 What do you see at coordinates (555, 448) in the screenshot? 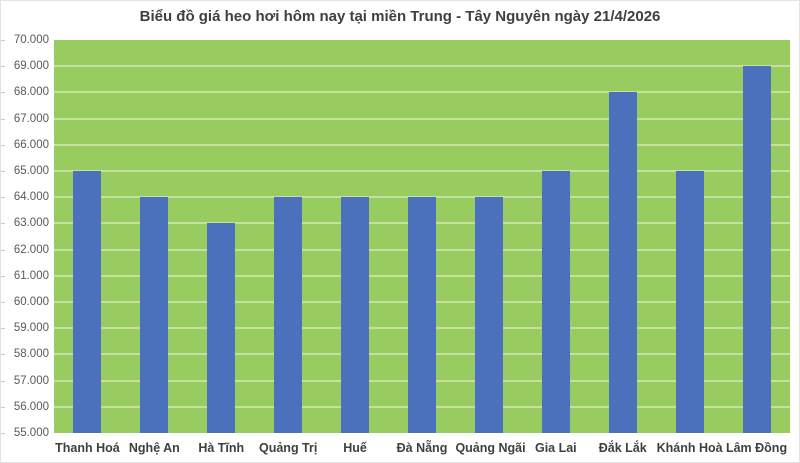
I see `x-axis-label: Gia Lai` at bounding box center [555, 448].